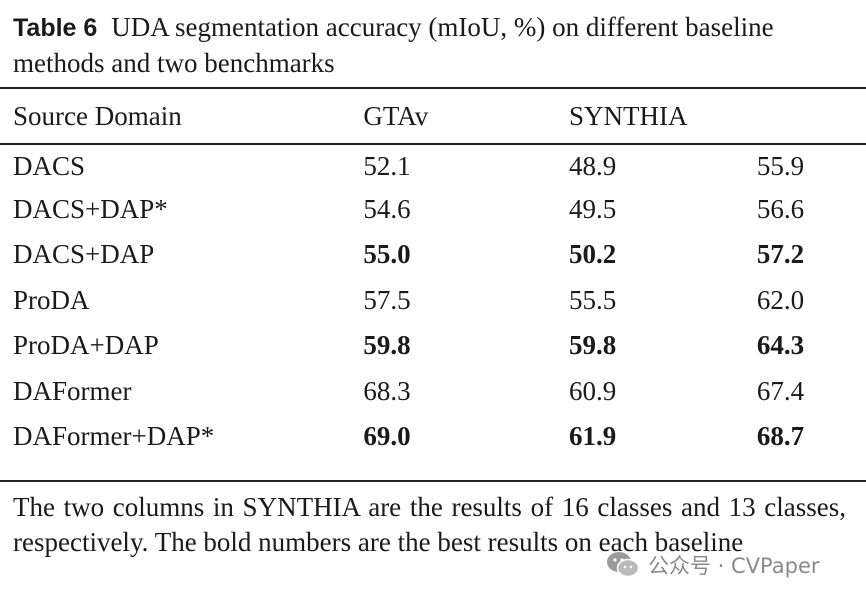  I want to click on method-name: DAFormer+DAP*, so click(114, 436).